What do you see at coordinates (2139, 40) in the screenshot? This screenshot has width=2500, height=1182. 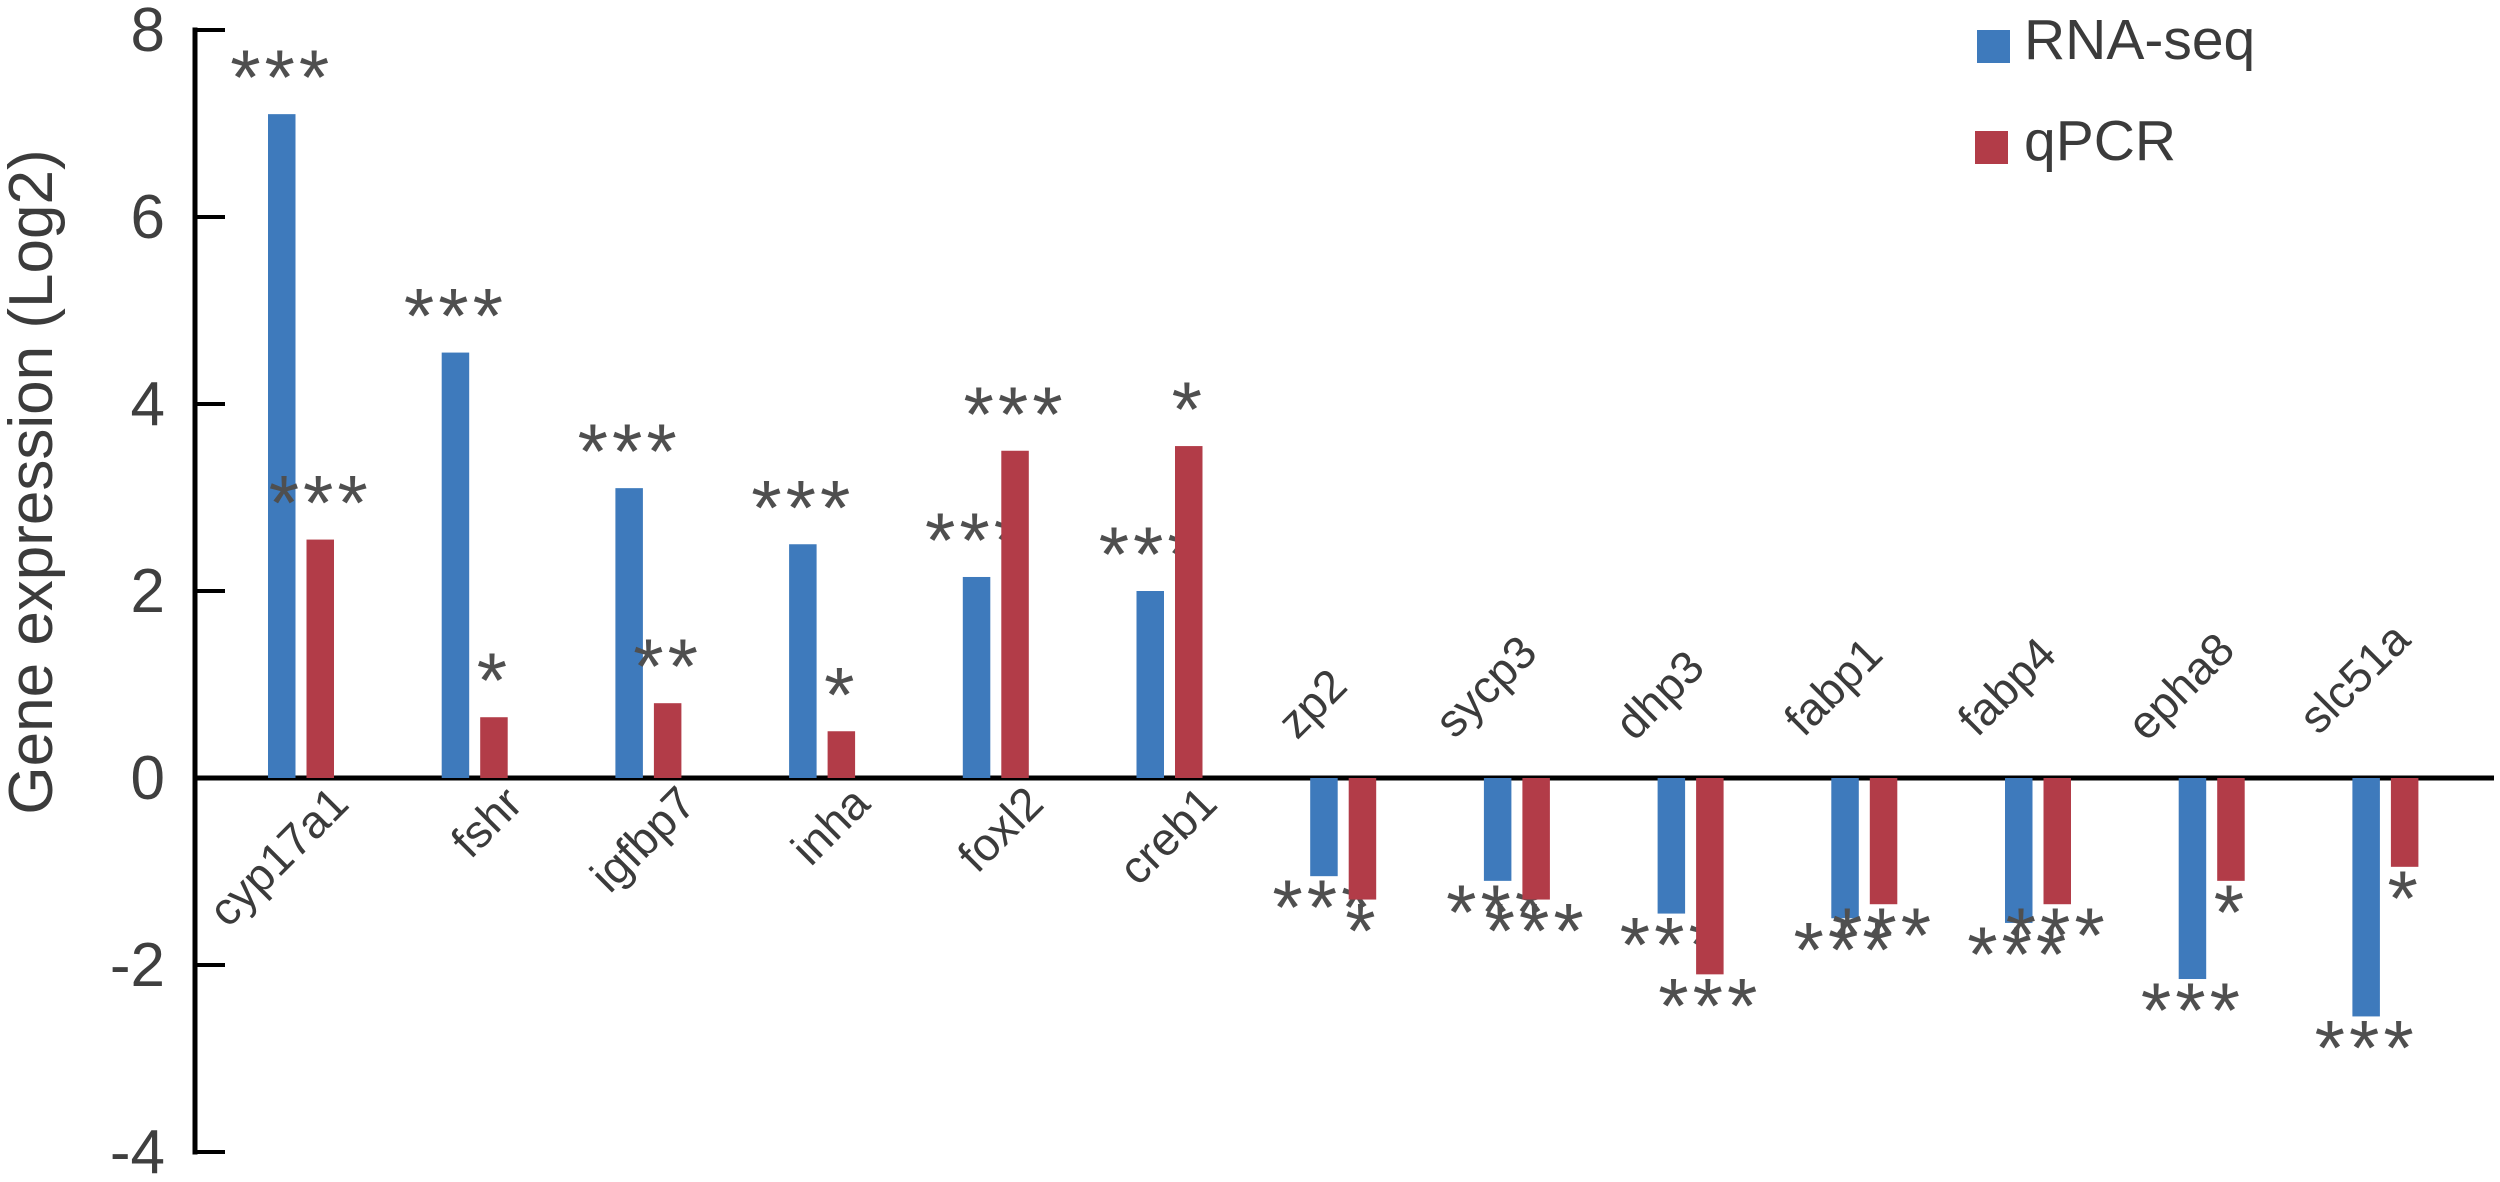 I see `legend-label-rna-seq: RNA-seq` at bounding box center [2139, 40].